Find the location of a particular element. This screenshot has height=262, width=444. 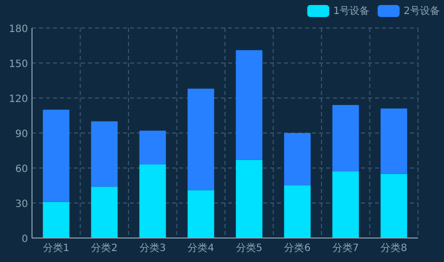

y-tick-label: 30 is located at coordinates (21, 204).